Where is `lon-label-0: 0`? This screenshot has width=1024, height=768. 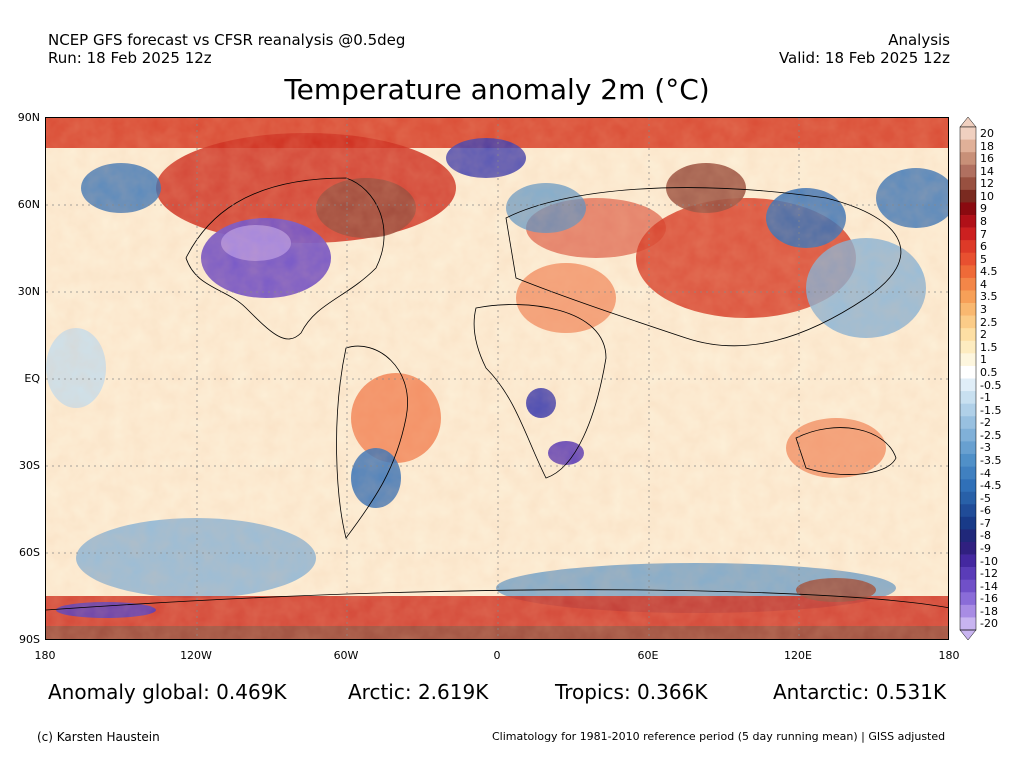 lon-label-0: 0 is located at coordinates (497, 655).